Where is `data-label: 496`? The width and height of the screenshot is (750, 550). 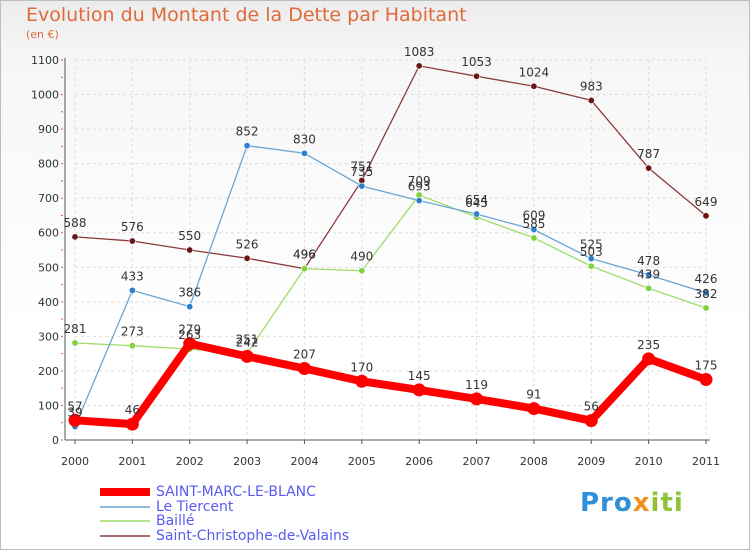
data-label: 496 is located at coordinates (304, 255).